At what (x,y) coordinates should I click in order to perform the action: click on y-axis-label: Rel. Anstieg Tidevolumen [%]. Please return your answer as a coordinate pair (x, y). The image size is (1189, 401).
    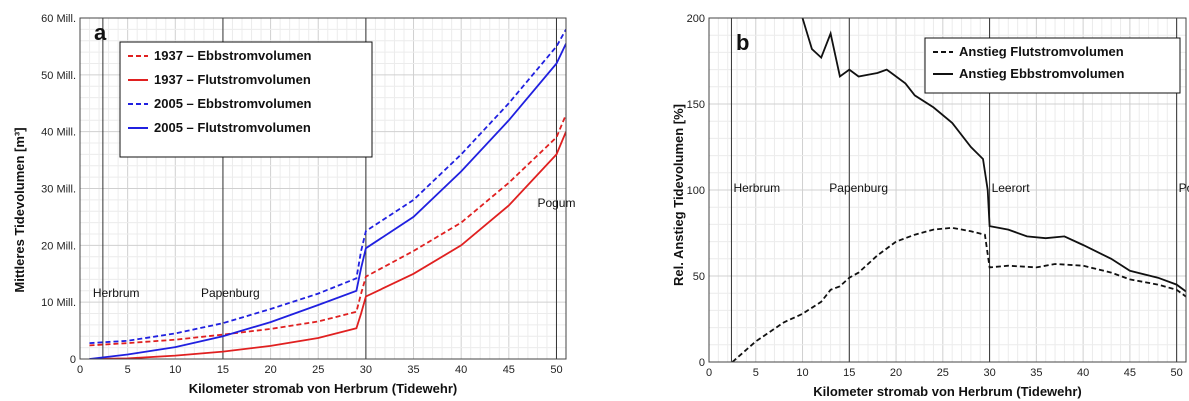
    Looking at the image, I should click on (678, 195).